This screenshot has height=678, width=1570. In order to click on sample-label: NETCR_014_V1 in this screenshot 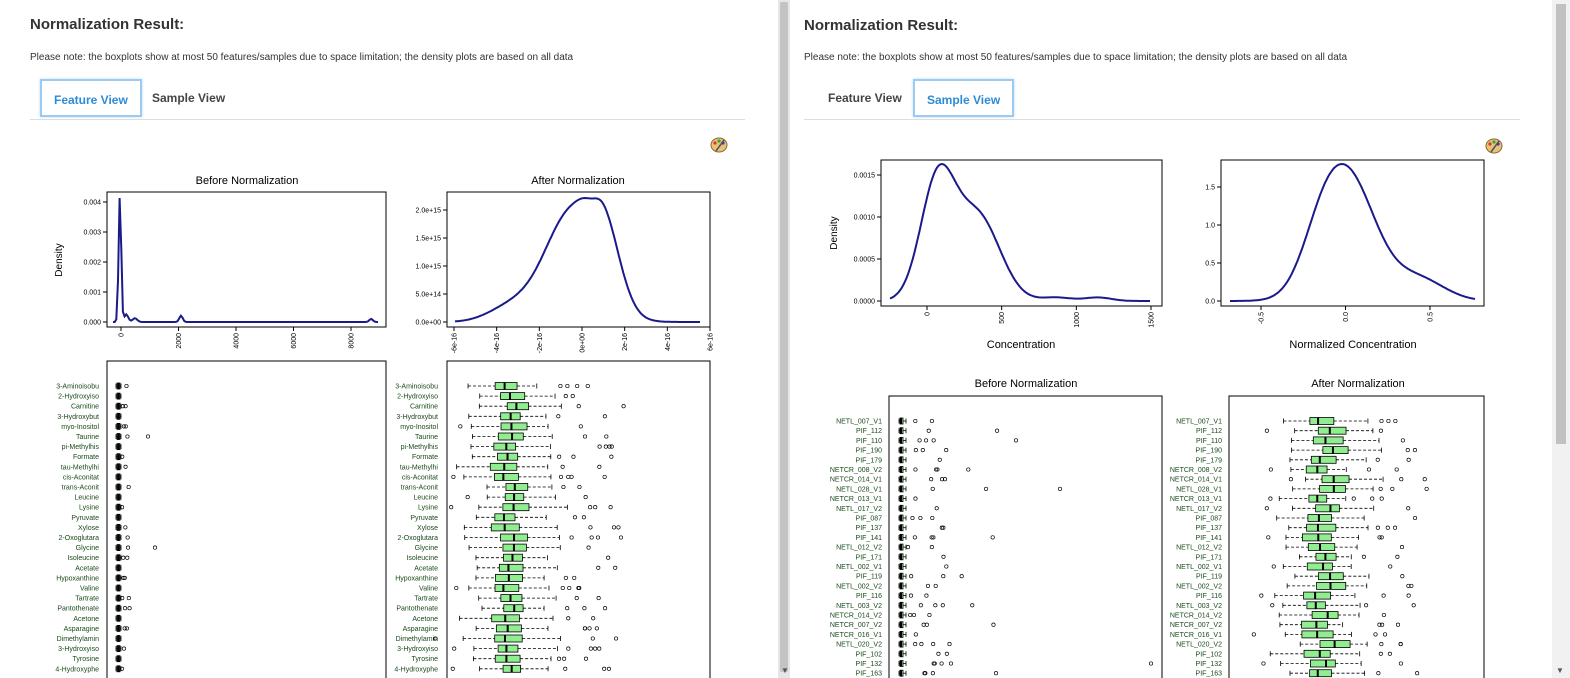, I will do `click(1196, 480)`.